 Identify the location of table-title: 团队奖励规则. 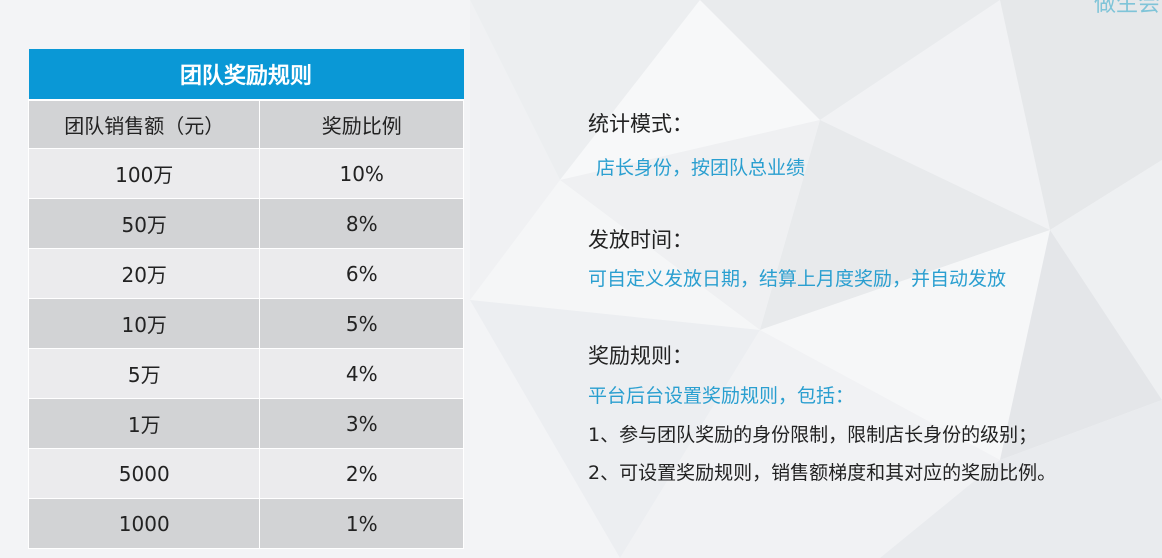
(246, 75).